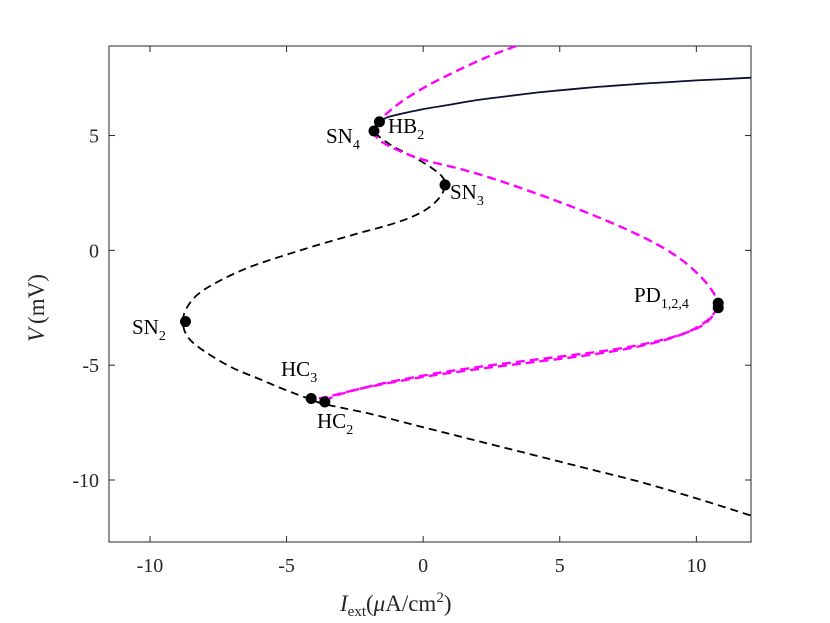 This screenshot has width=830, height=623. I want to click on x-tick-label: -5, so click(286, 566).